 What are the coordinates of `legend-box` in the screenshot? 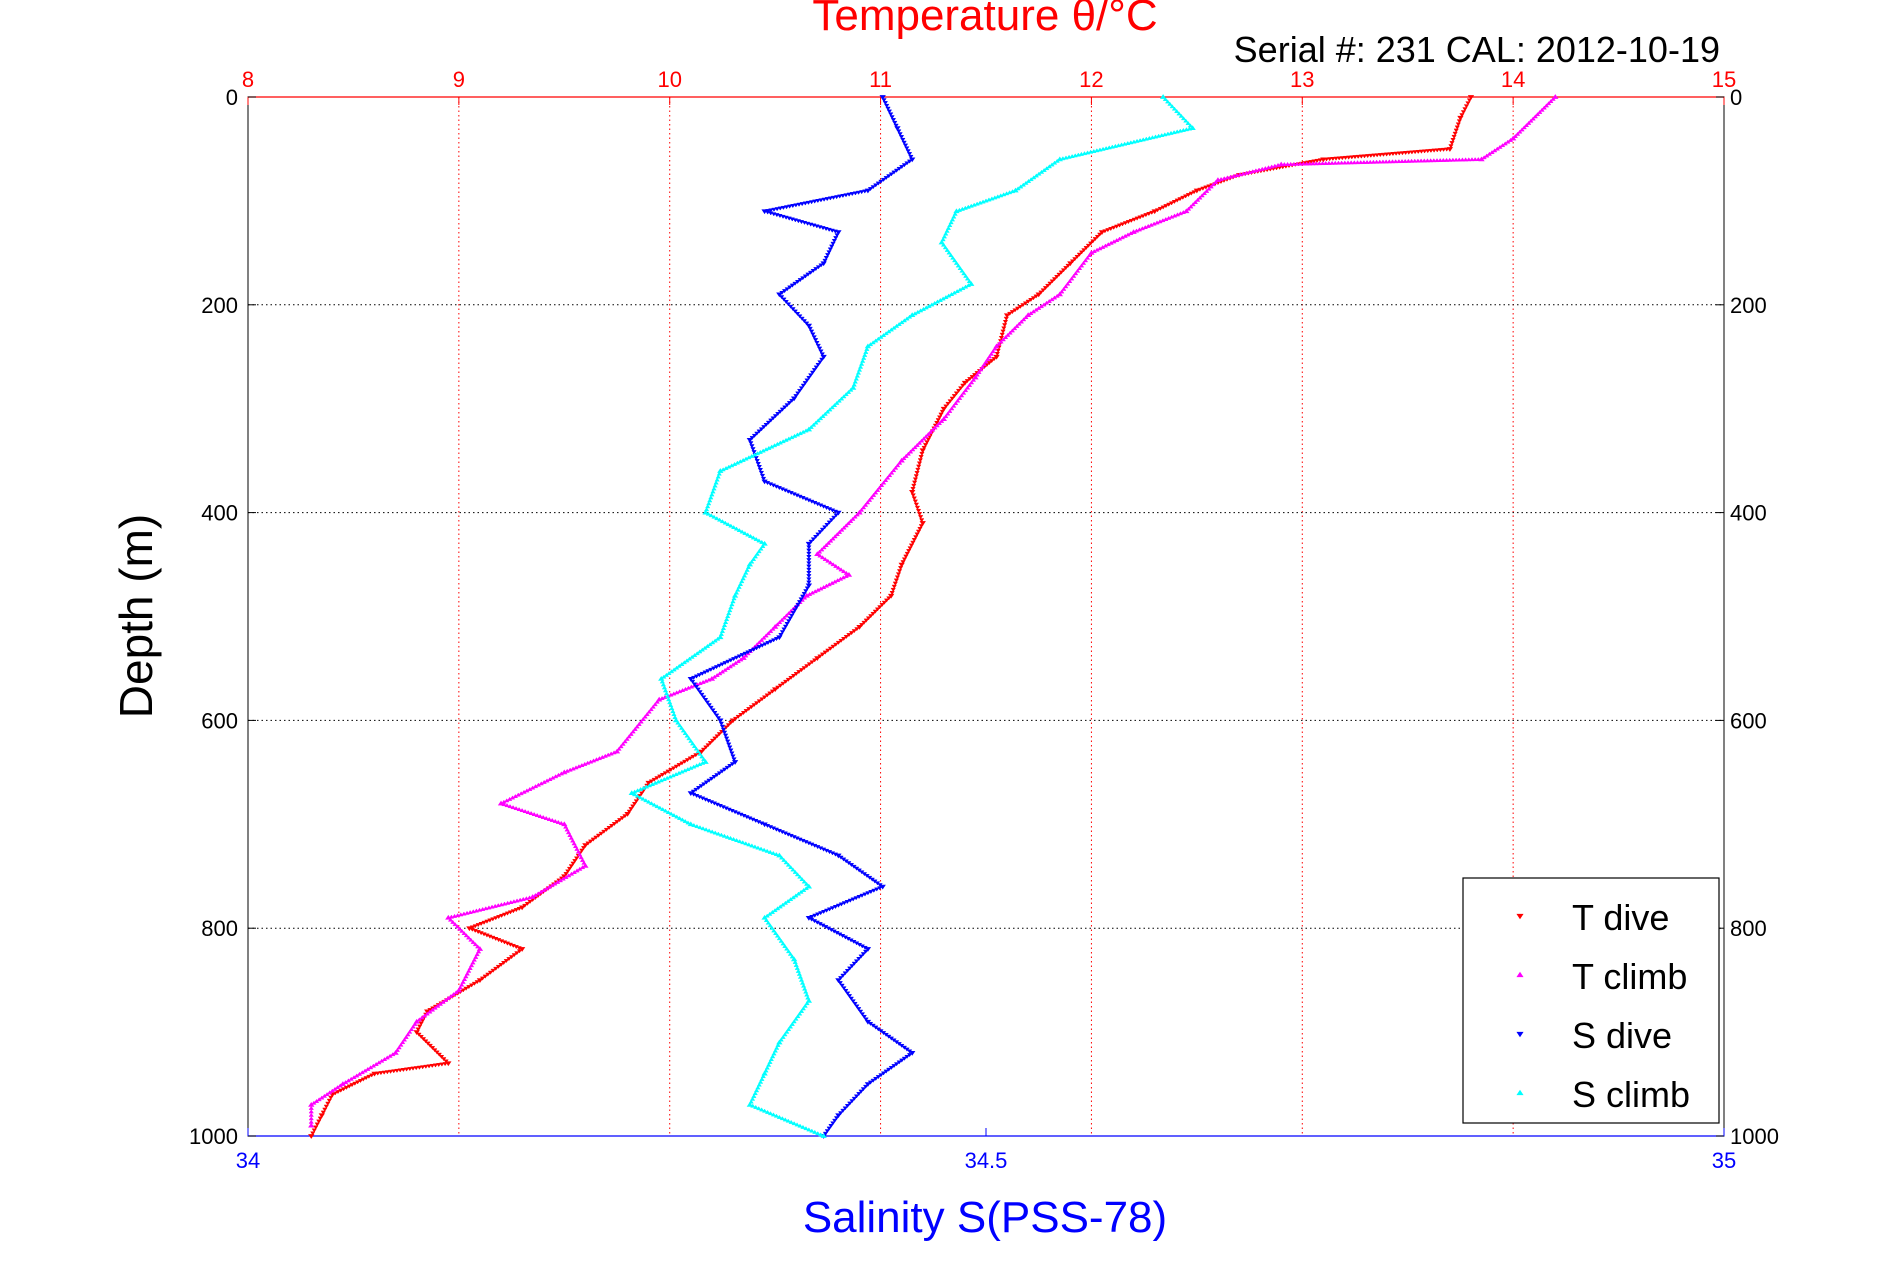 It's located at (1591, 1000).